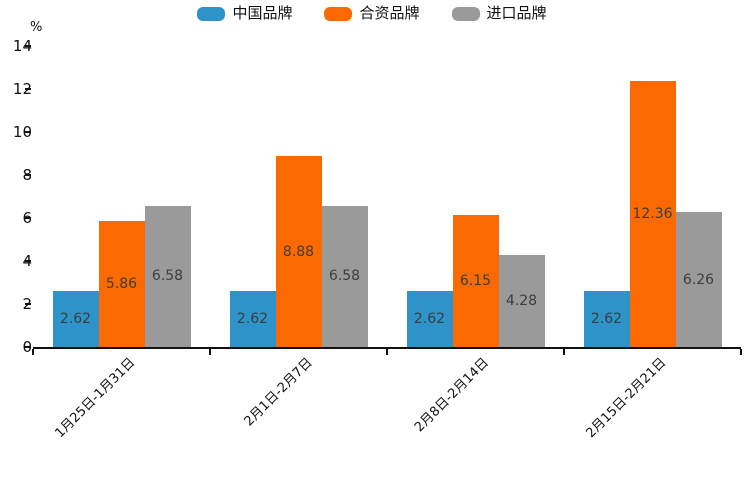  Describe the element at coordinates (22, 46) in the screenshot. I see `y-tick-label: 14` at that location.